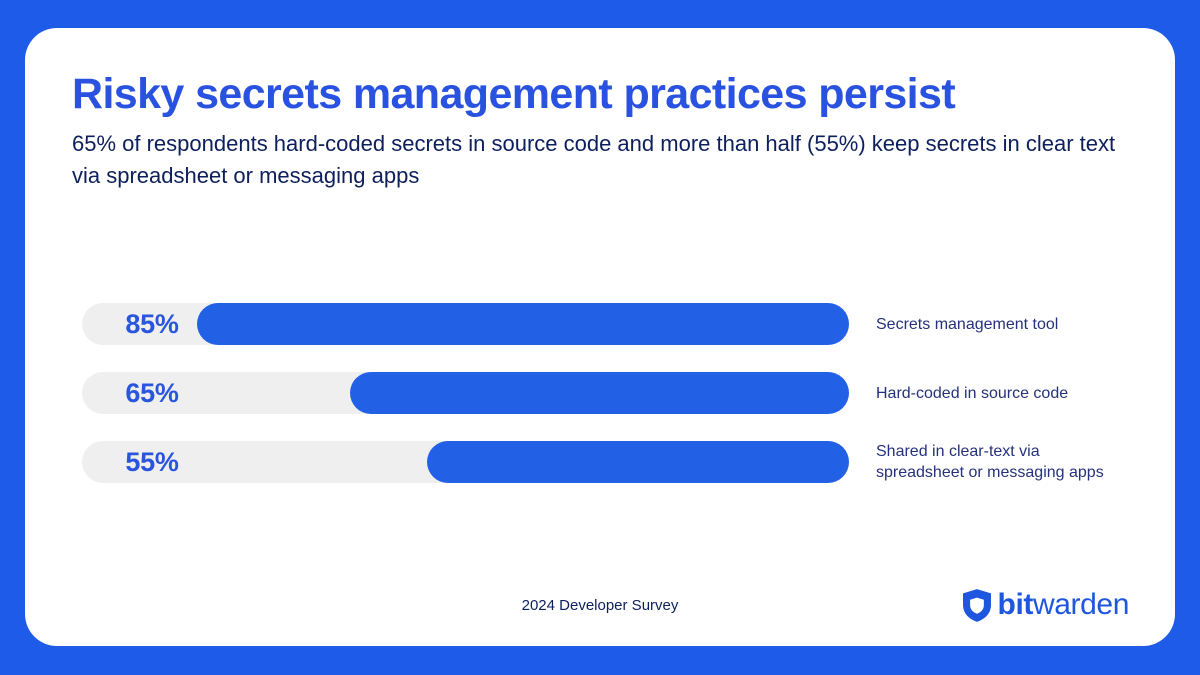  I want to click on brand-wordmark: bitwarden, so click(1063, 605).